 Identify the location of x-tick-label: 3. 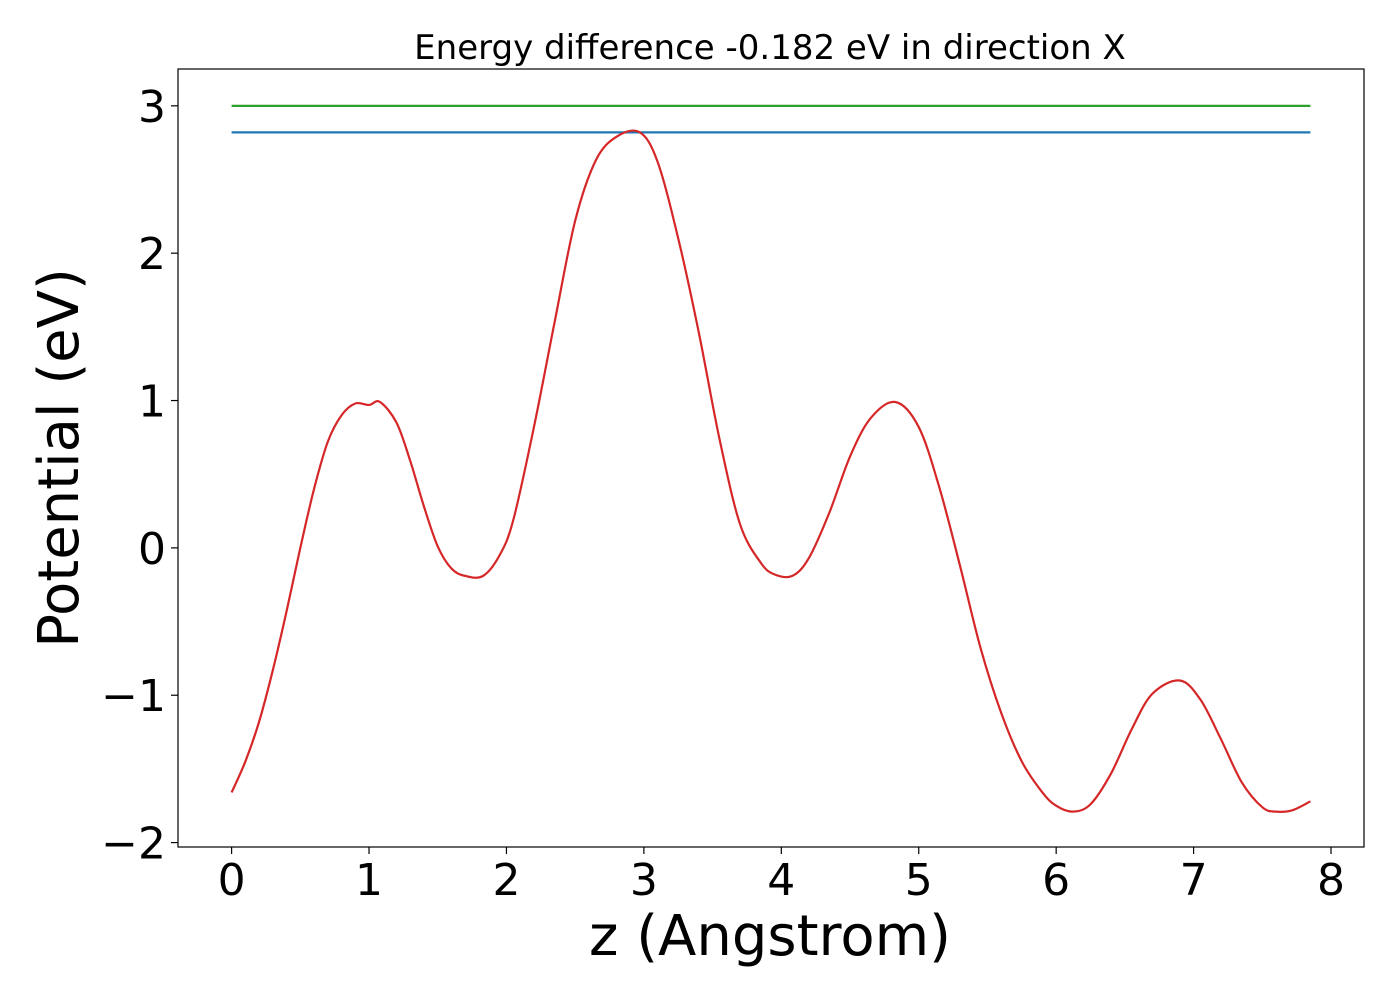
(644, 880).